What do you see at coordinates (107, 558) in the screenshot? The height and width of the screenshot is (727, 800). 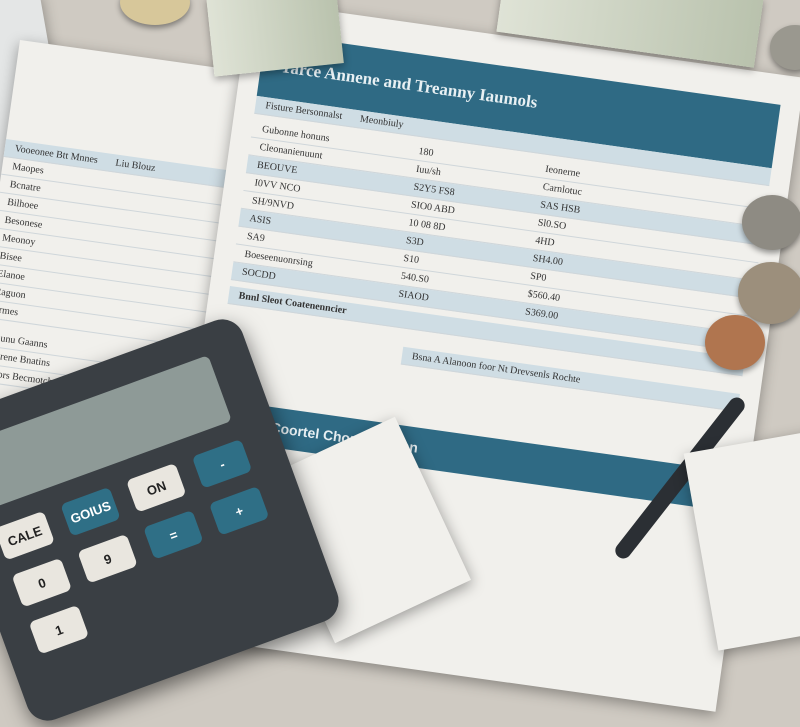 I see `calculator-key: 9` at bounding box center [107, 558].